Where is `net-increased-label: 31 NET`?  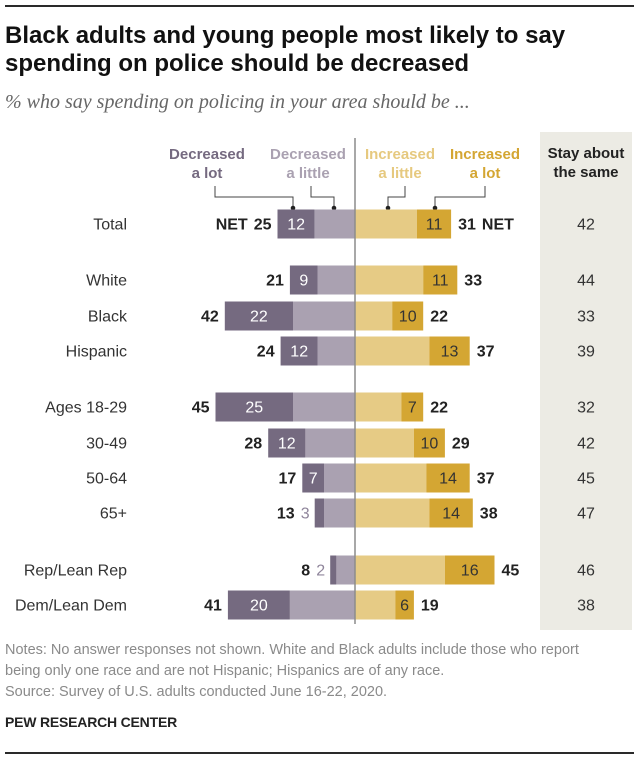 net-increased-label: 31 NET is located at coordinates (486, 225).